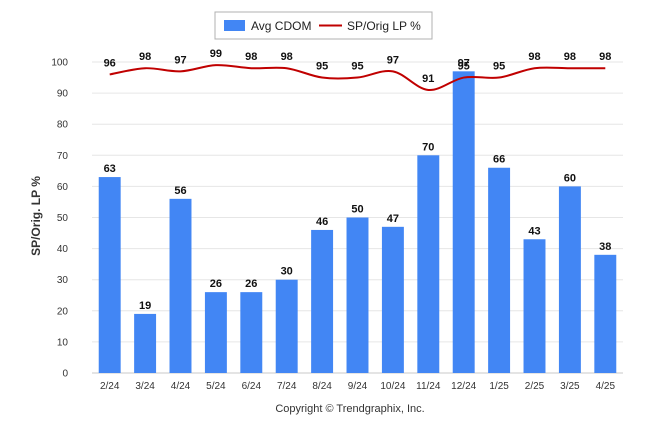 This screenshot has height=434, width=646. Describe the element at coordinates (216, 386) in the screenshot. I see `x-tick-label: 5/24` at that location.